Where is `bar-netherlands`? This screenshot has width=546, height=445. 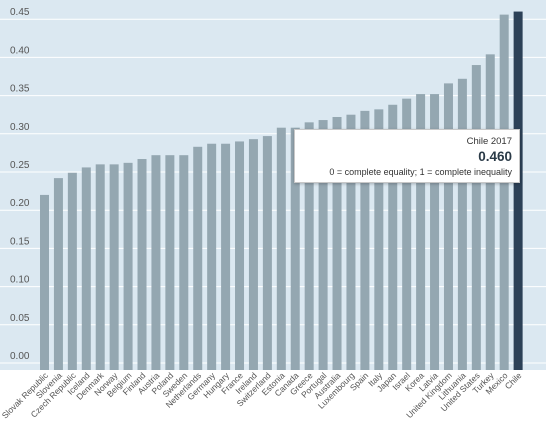
bar-netherlands is located at coordinates (198, 258).